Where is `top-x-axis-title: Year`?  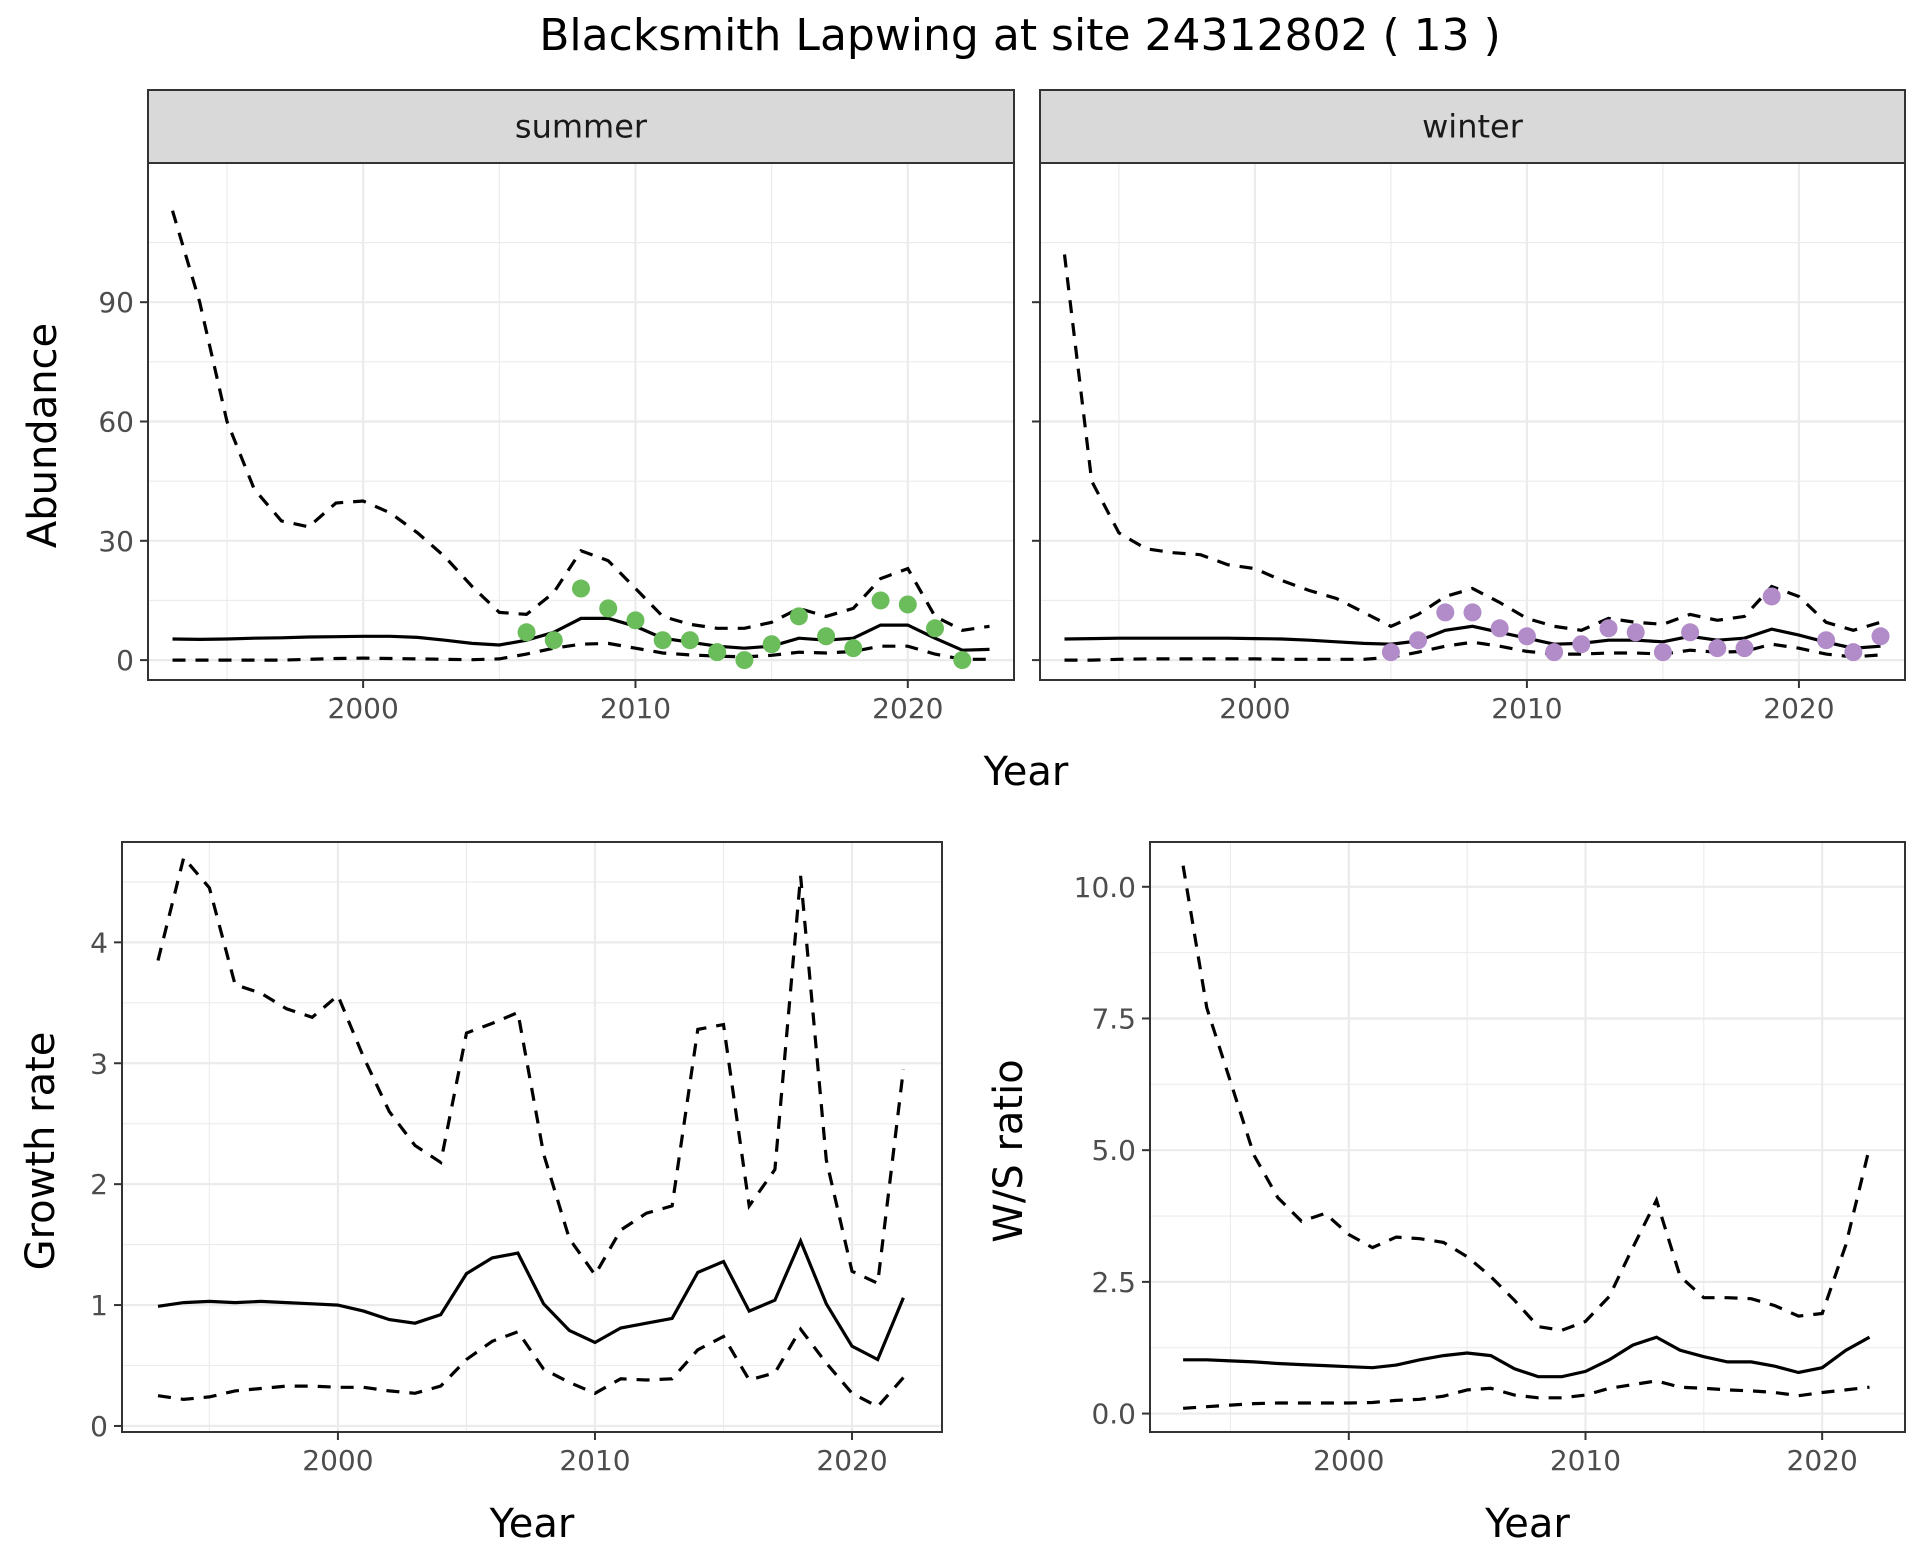 top-x-axis-title: Year is located at coordinates (1026, 772).